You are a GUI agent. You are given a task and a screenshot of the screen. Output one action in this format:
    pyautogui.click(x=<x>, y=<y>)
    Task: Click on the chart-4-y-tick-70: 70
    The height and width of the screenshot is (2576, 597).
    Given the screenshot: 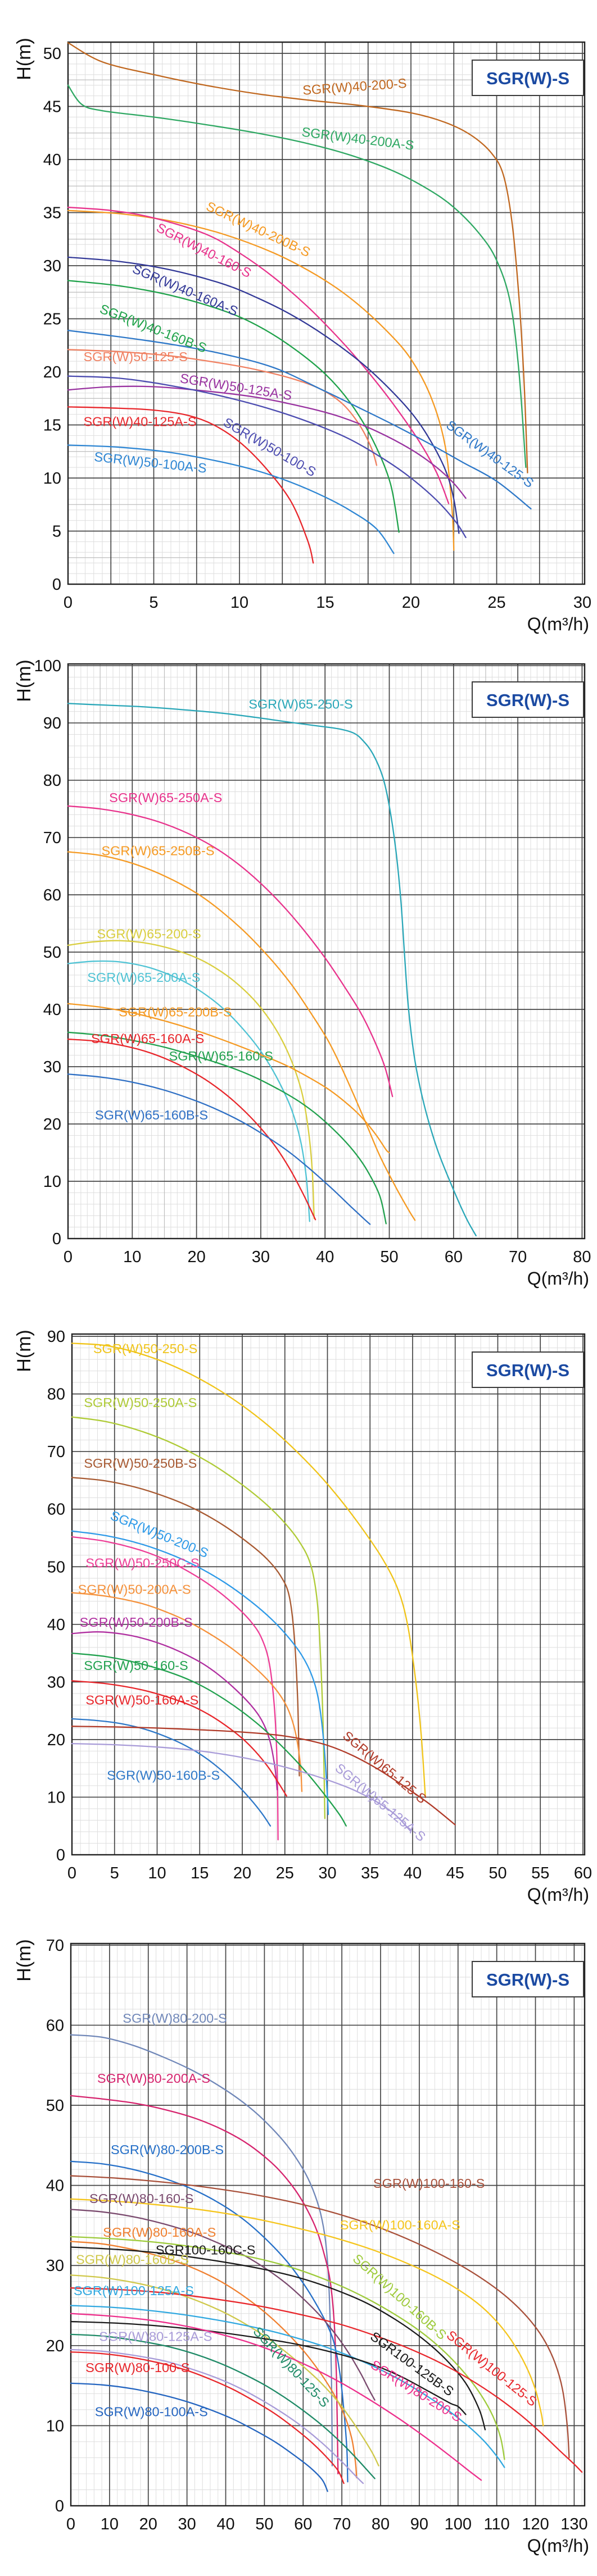 What is the action you would take?
    pyautogui.click(x=55, y=1946)
    